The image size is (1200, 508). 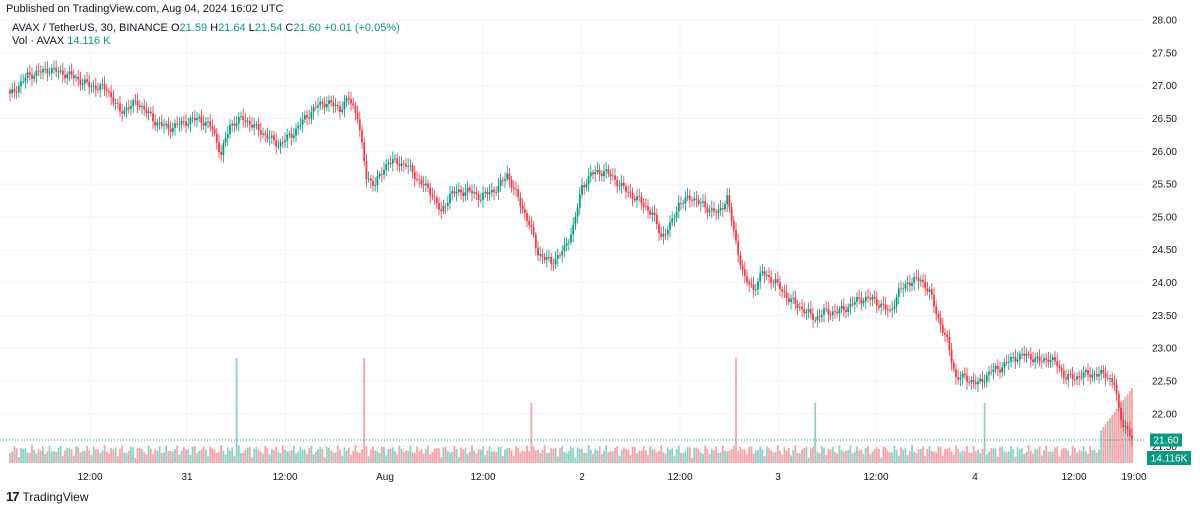 What do you see at coordinates (289, 28) in the screenshot?
I see `close-label: C` at bounding box center [289, 28].